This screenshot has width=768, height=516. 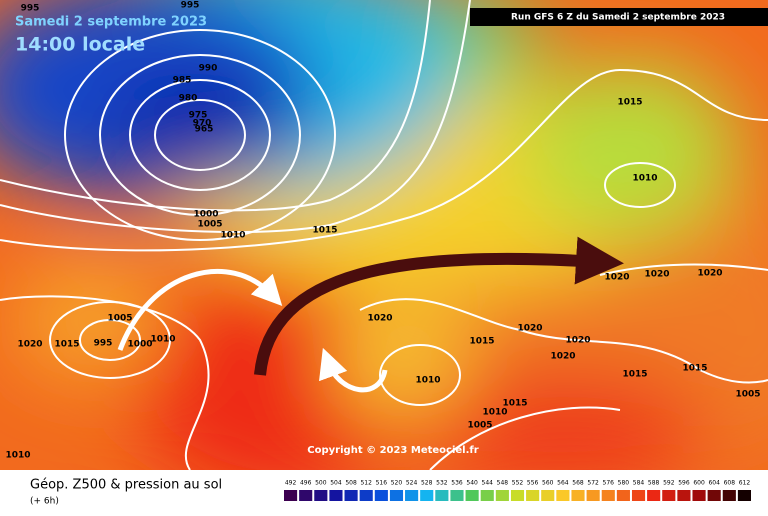 What do you see at coordinates (699, 483) in the screenshot?
I see `scale-label: 600` at bounding box center [699, 483].